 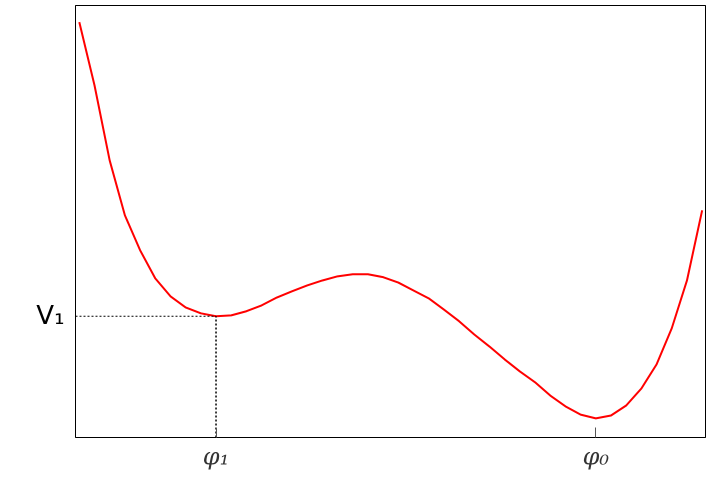 I want to click on x-tick-label: φ₁, so click(x=216, y=456).